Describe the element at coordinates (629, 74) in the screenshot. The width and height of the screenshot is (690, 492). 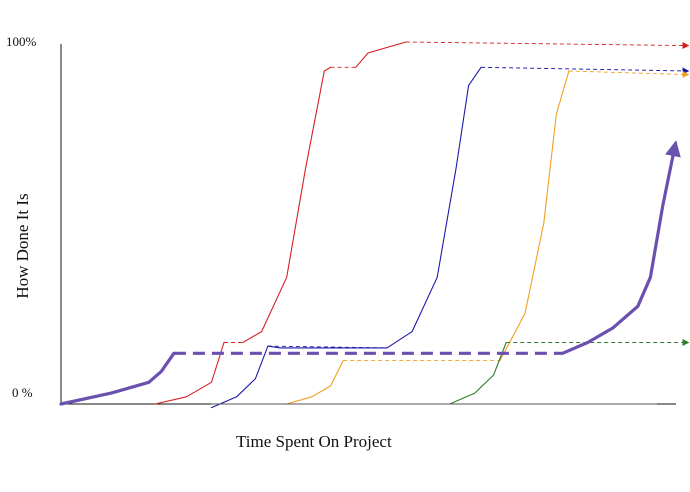
I see `series-2-dashed-segment` at that location.